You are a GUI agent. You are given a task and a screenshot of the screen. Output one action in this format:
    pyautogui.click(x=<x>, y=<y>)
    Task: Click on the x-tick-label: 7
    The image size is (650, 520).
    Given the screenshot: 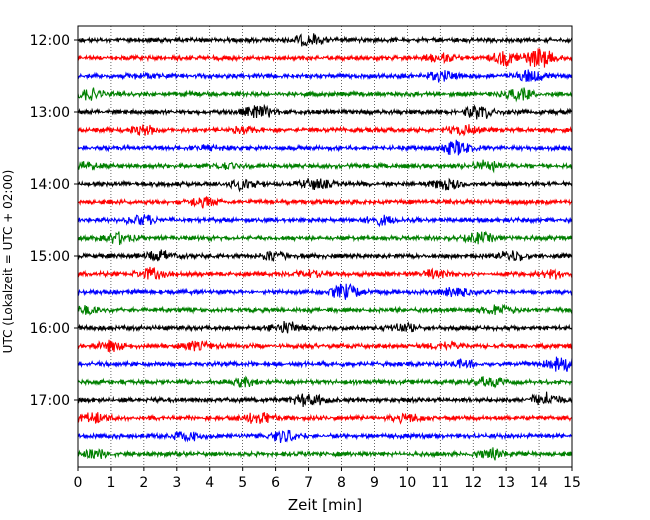 What is the action you would take?
    pyautogui.click(x=308, y=483)
    